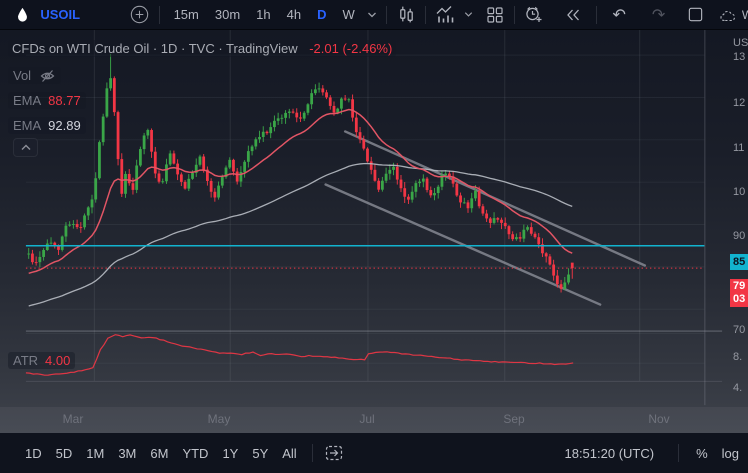 Image resolution: width=748 pixels, height=473 pixels. I want to click on fullscreen-square-button, so click(695, 15).